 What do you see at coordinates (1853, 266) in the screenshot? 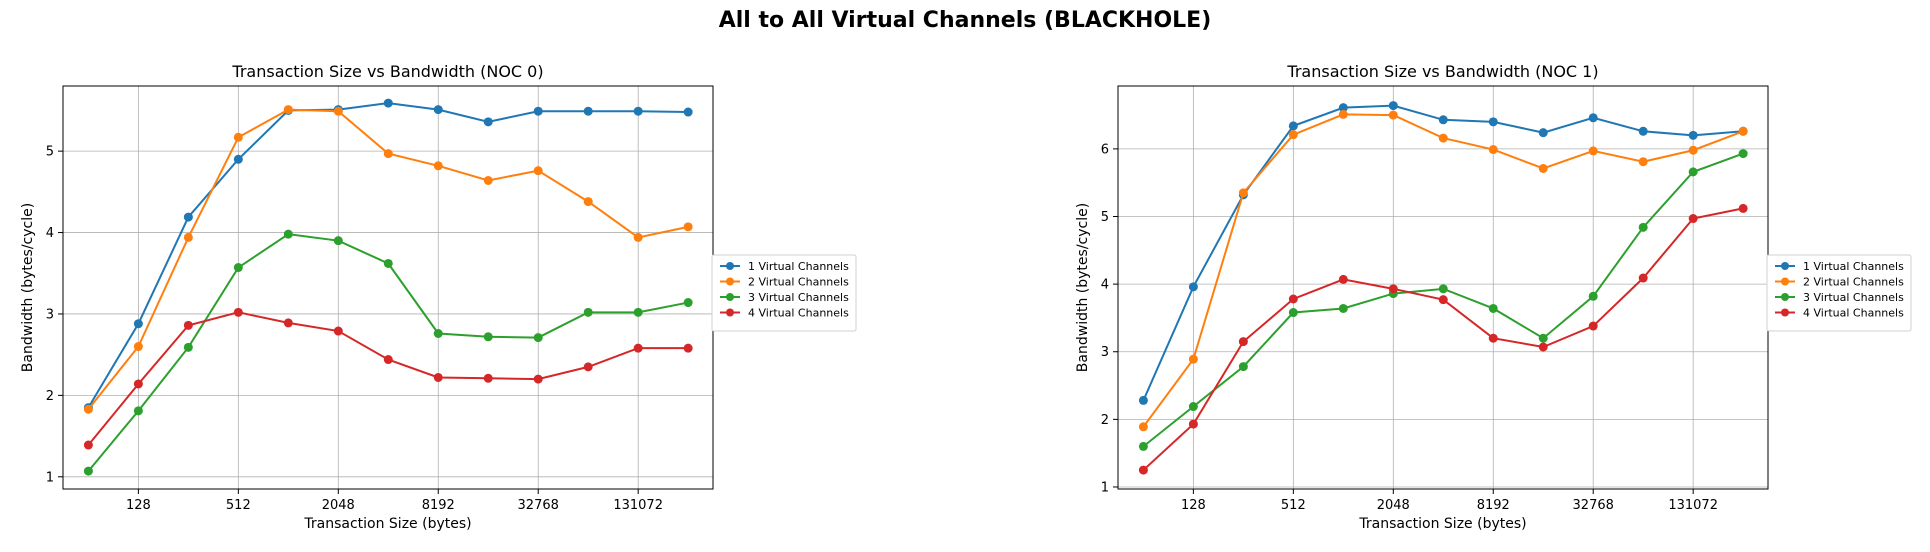
I see `legend-entry: 1 Virtual Channels` at bounding box center [1853, 266].